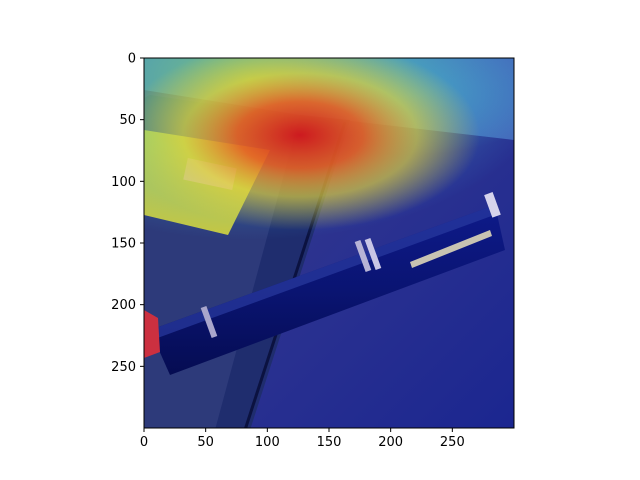  What do you see at coordinates (492, 205) in the screenshot?
I see `pen-cap-ring` at bounding box center [492, 205].